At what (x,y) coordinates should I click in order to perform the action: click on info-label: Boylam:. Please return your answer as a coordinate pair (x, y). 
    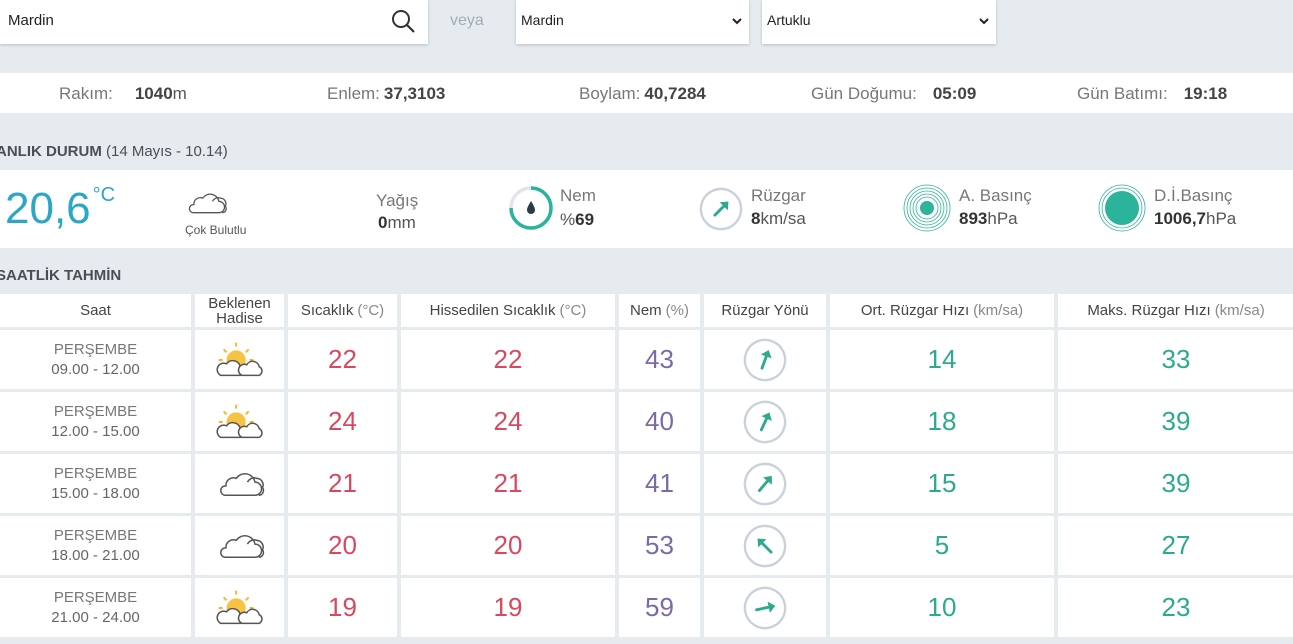
    Looking at the image, I should click on (610, 93).